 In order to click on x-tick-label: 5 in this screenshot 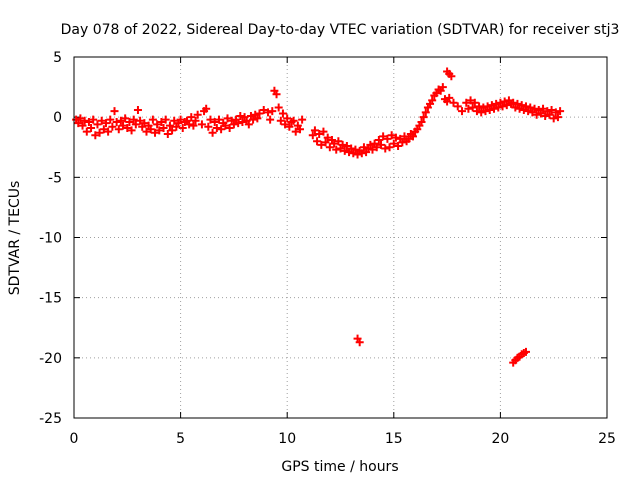, I will do `click(180, 439)`.